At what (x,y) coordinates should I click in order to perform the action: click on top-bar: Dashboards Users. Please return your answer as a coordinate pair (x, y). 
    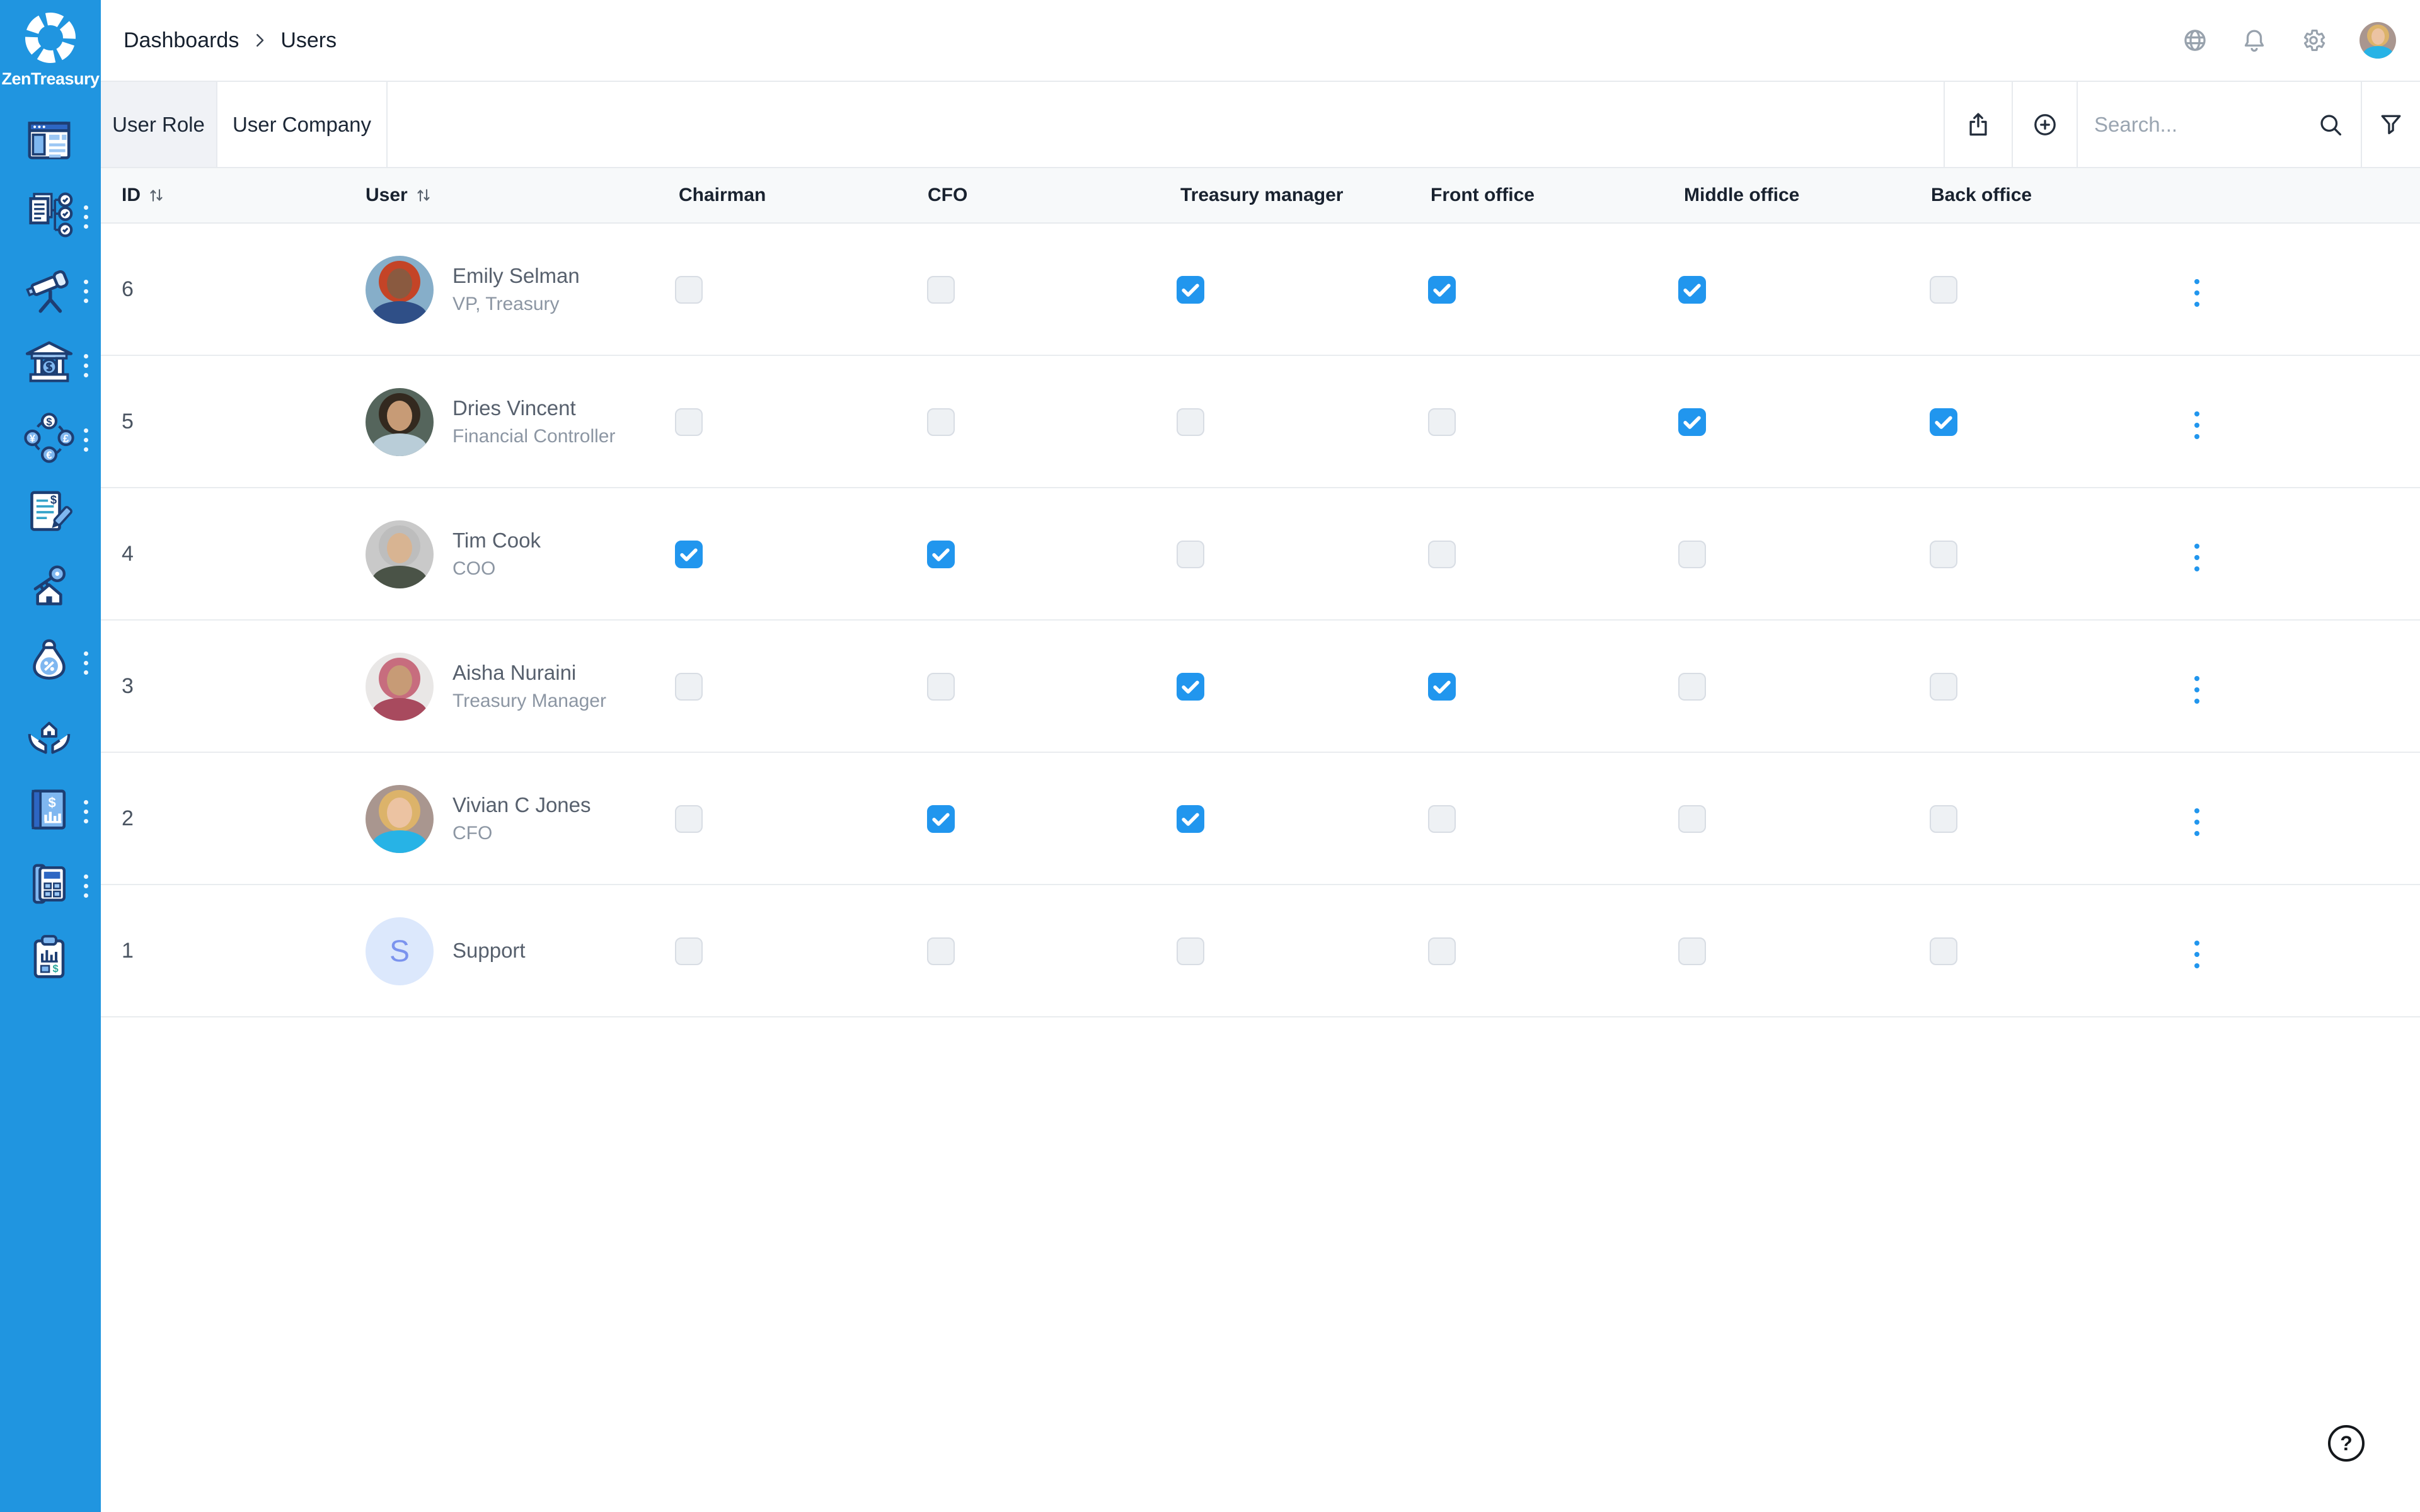
    Looking at the image, I should click on (1260, 40).